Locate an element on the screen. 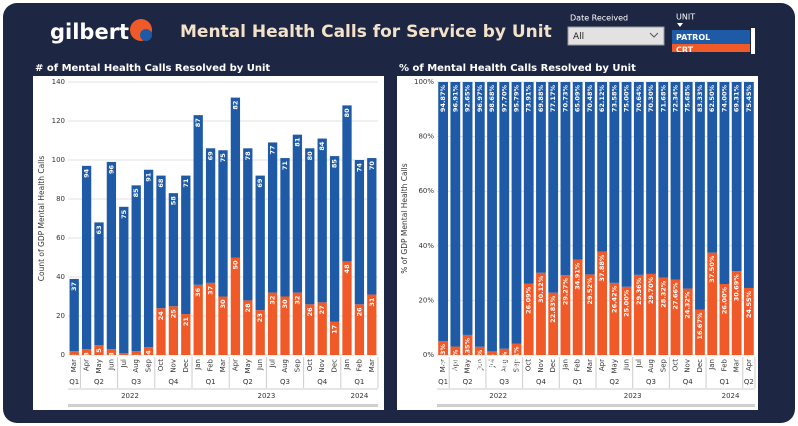 The height and width of the screenshot is (426, 798). y-tick-label: 20 is located at coordinates (60, 316).